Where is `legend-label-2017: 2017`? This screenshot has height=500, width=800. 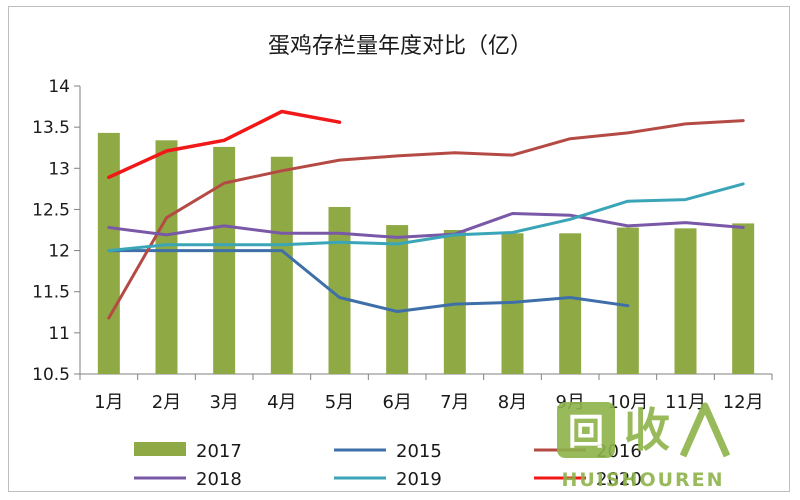
legend-label-2017: 2017 is located at coordinates (219, 451).